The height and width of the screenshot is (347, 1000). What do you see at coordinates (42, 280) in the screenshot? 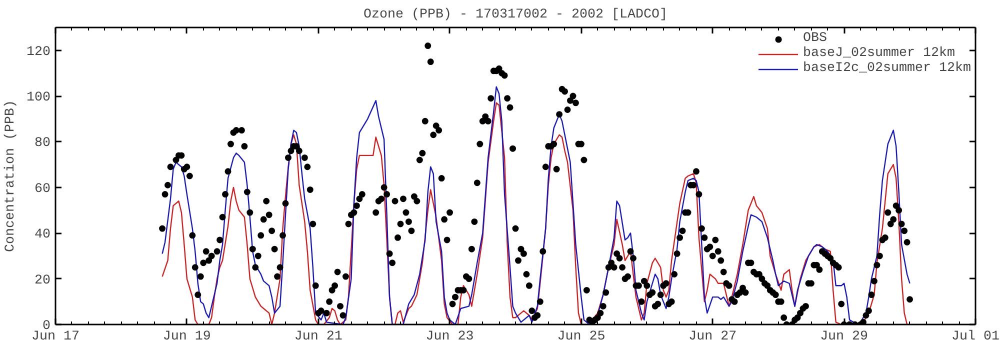
I see `y-tick-label: 20` at bounding box center [42, 280].